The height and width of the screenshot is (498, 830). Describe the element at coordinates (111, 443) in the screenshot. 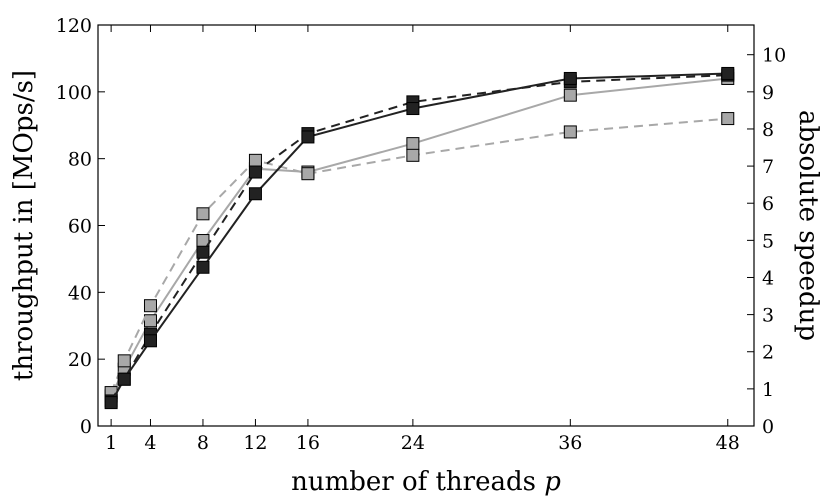

I see `x-tick-label-0: 1` at that location.